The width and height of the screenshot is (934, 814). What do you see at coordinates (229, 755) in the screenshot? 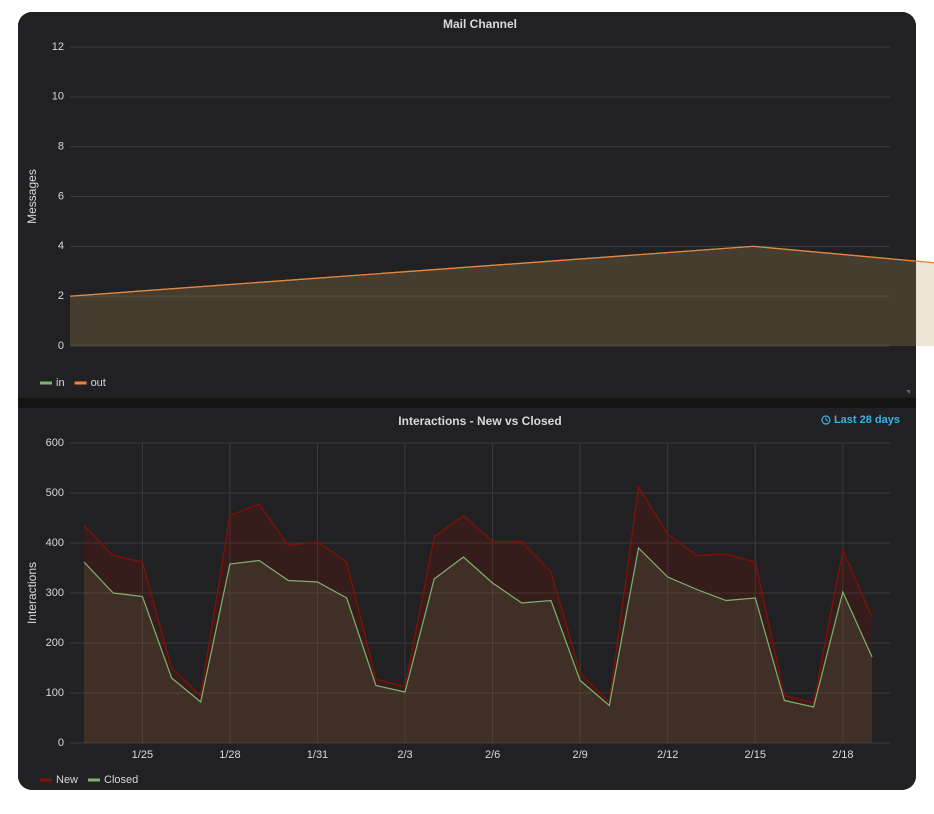
I see `x-tick-label: 1/28` at bounding box center [229, 755].